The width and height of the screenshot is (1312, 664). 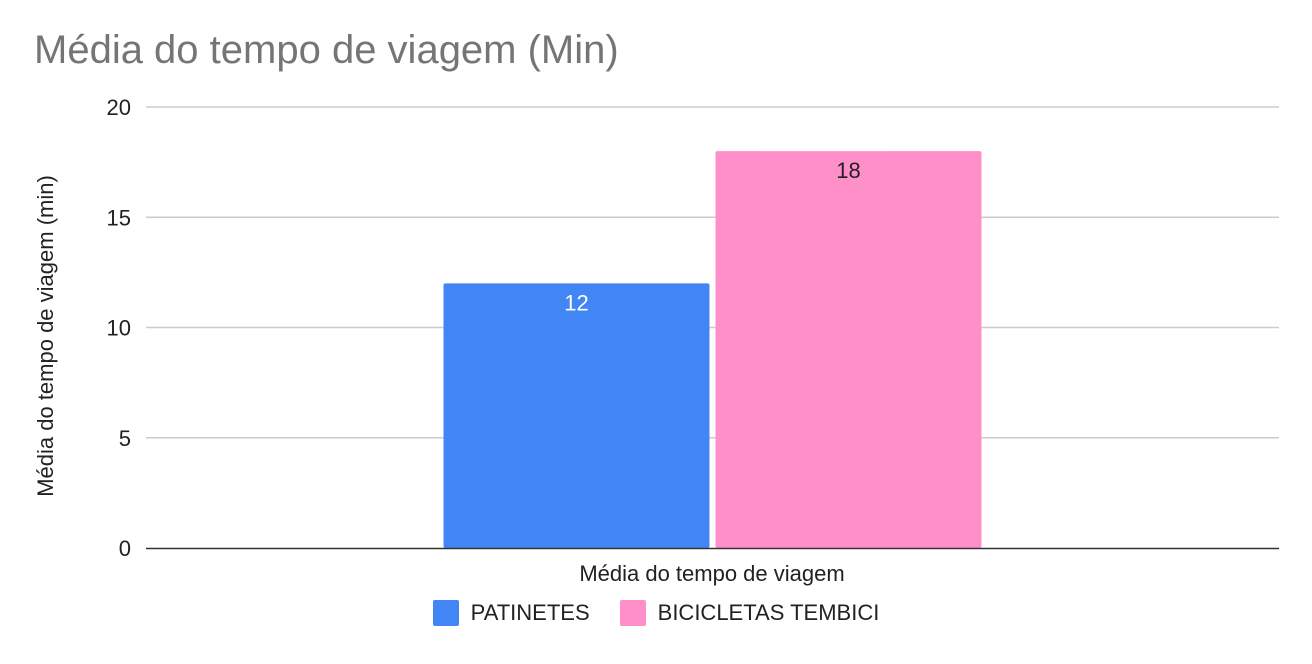 I want to click on y-tick-label: 20, so click(x=119, y=107).